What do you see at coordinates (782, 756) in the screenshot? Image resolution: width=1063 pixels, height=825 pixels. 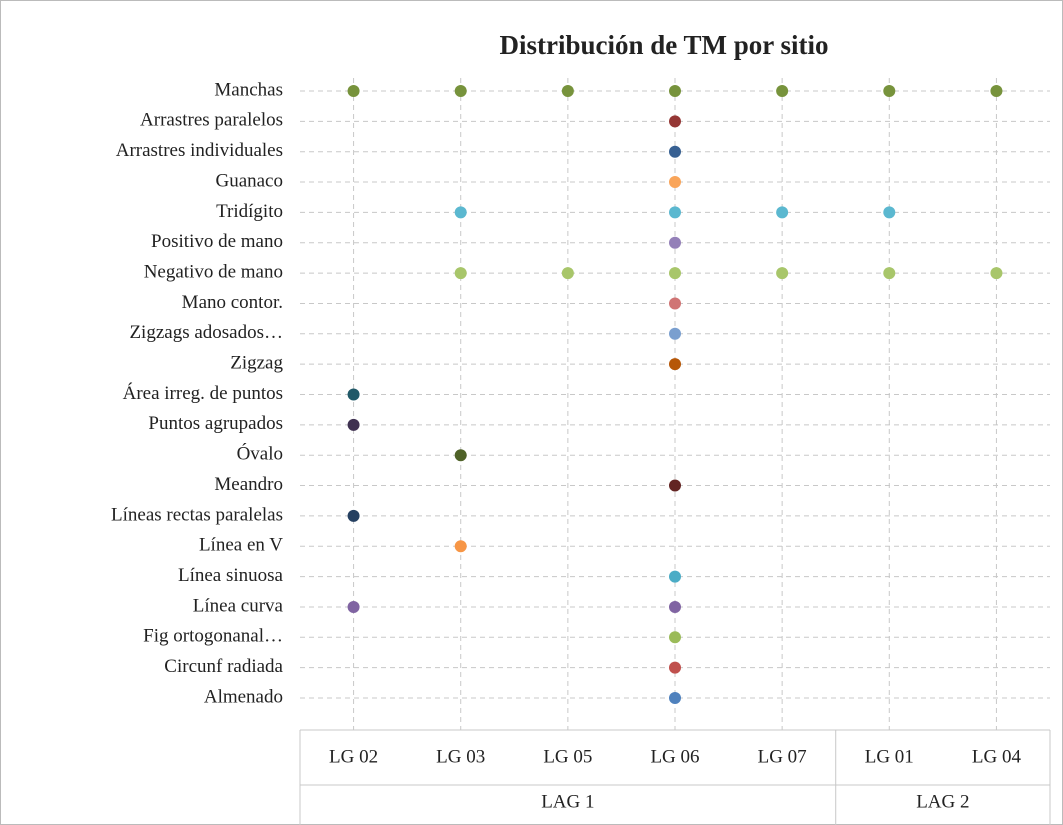 I see `x-tick-label: LG 07` at bounding box center [782, 756].